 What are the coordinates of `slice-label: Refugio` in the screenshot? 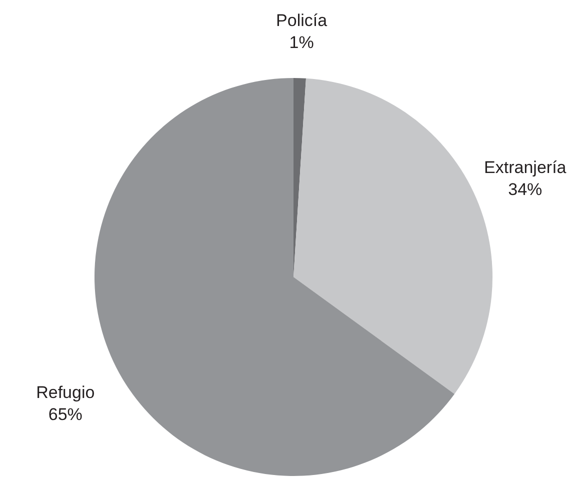 It's located at (65, 392).